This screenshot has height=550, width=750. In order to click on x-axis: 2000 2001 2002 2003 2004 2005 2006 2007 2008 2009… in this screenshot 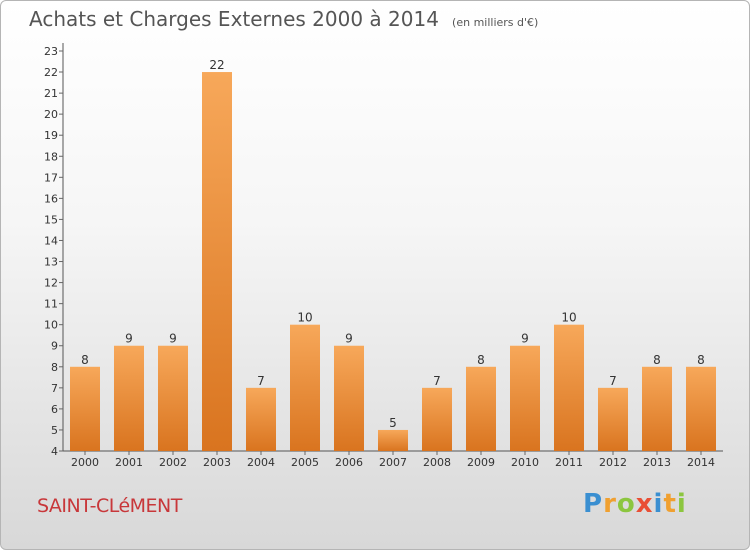, I will do `click(393, 459)`.